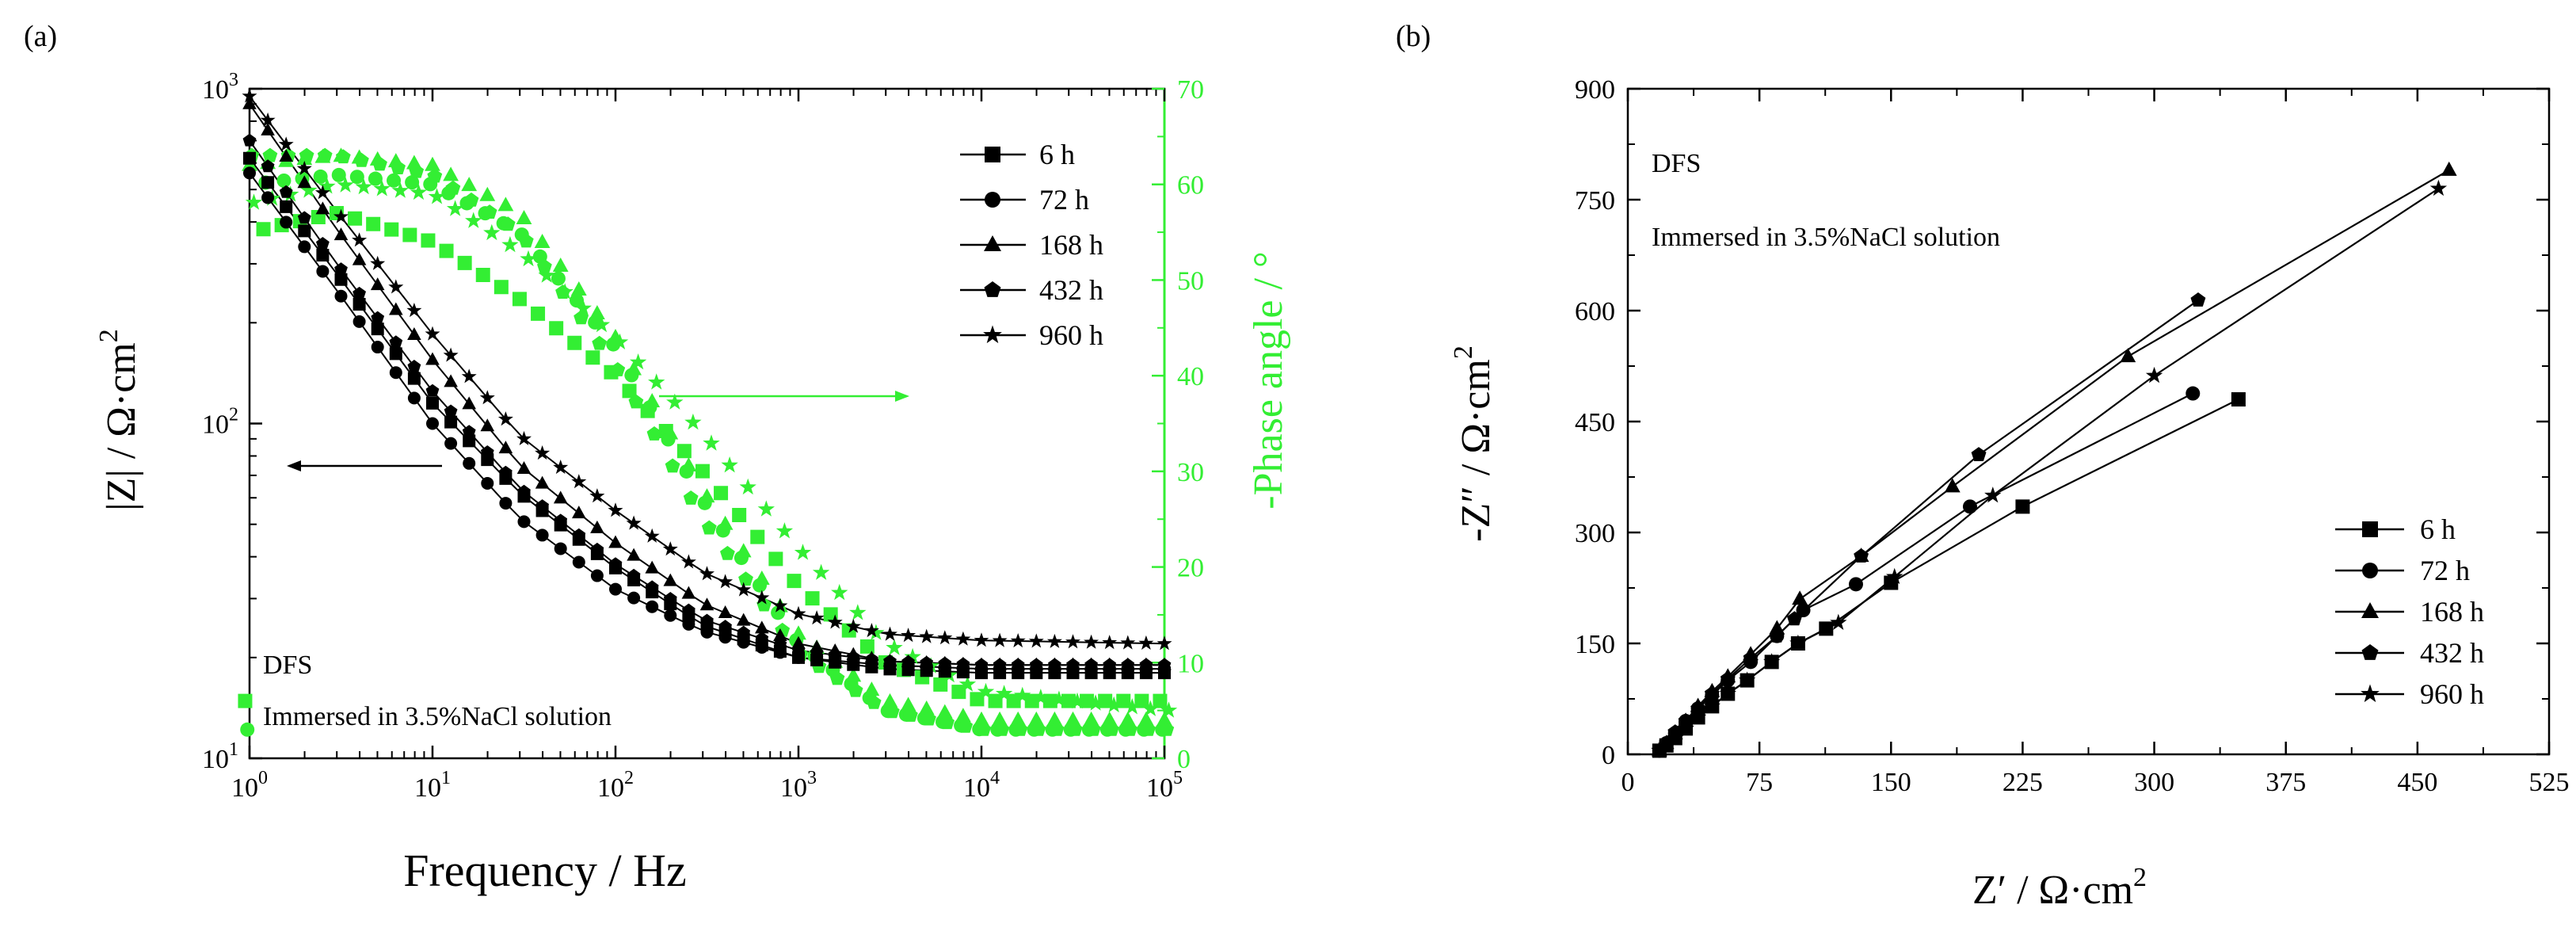  What do you see at coordinates (109, 335) in the screenshot?
I see `left-axis-title-exponent: 2` at bounding box center [109, 335].